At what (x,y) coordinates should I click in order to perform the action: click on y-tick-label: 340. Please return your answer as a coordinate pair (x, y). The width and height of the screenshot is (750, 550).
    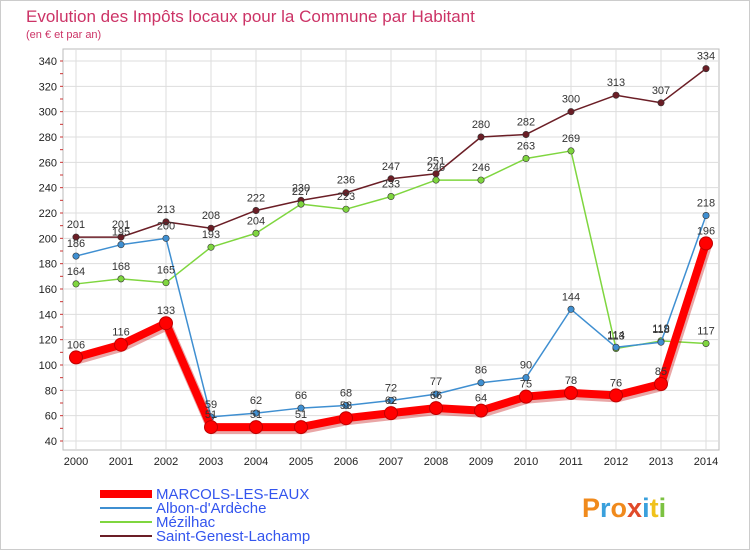
    Looking at the image, I should click on (48, 62).